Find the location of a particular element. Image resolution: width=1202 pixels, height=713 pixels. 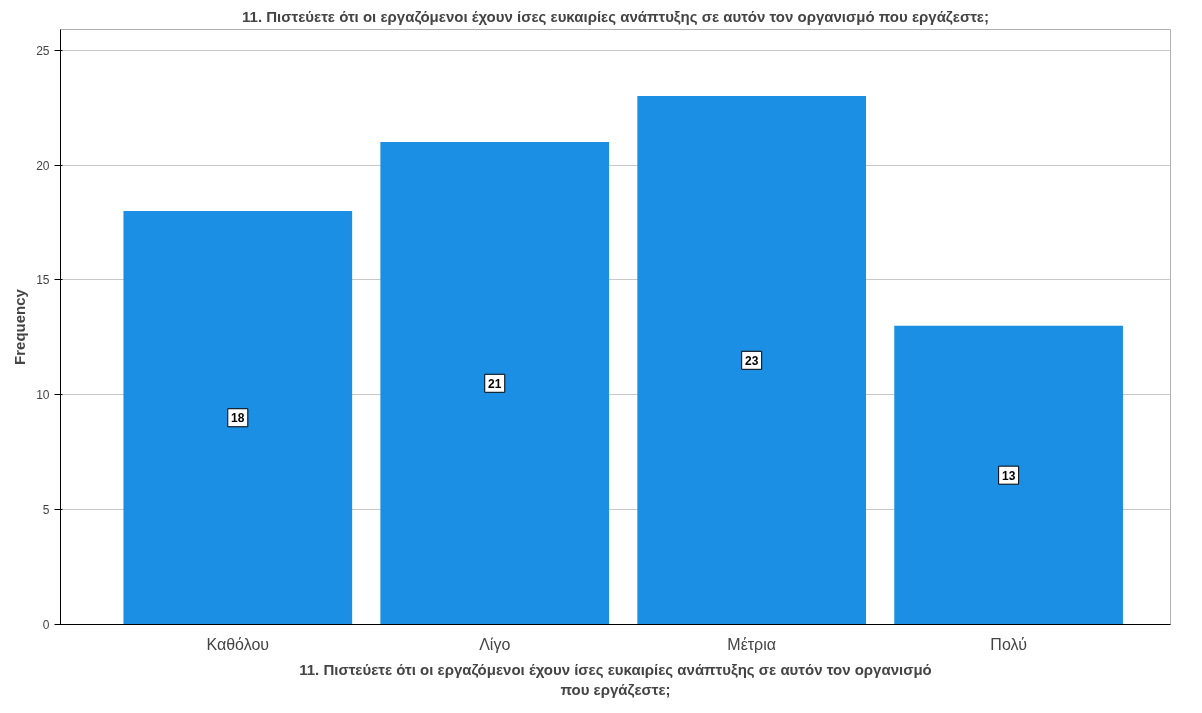

data-label: 23 is located at coordinates (752, 360).